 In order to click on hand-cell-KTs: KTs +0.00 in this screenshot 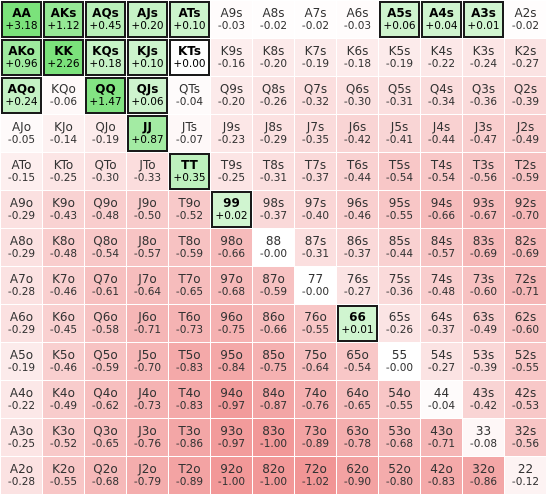, I will do `click(189, 57)`.